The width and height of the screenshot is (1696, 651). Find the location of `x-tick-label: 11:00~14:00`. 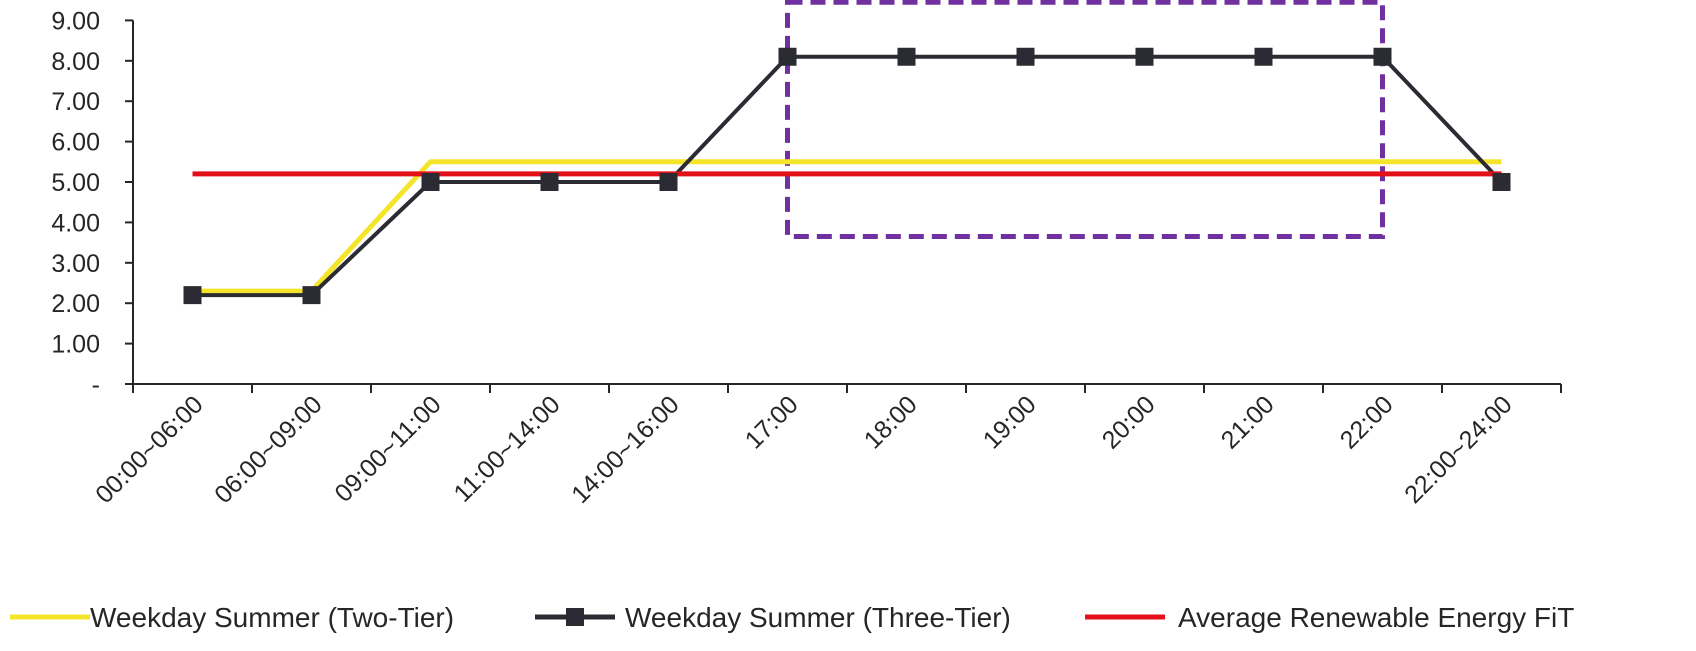

x-tick-label: 11:00~14:00 is located at coordinates (506, 448).